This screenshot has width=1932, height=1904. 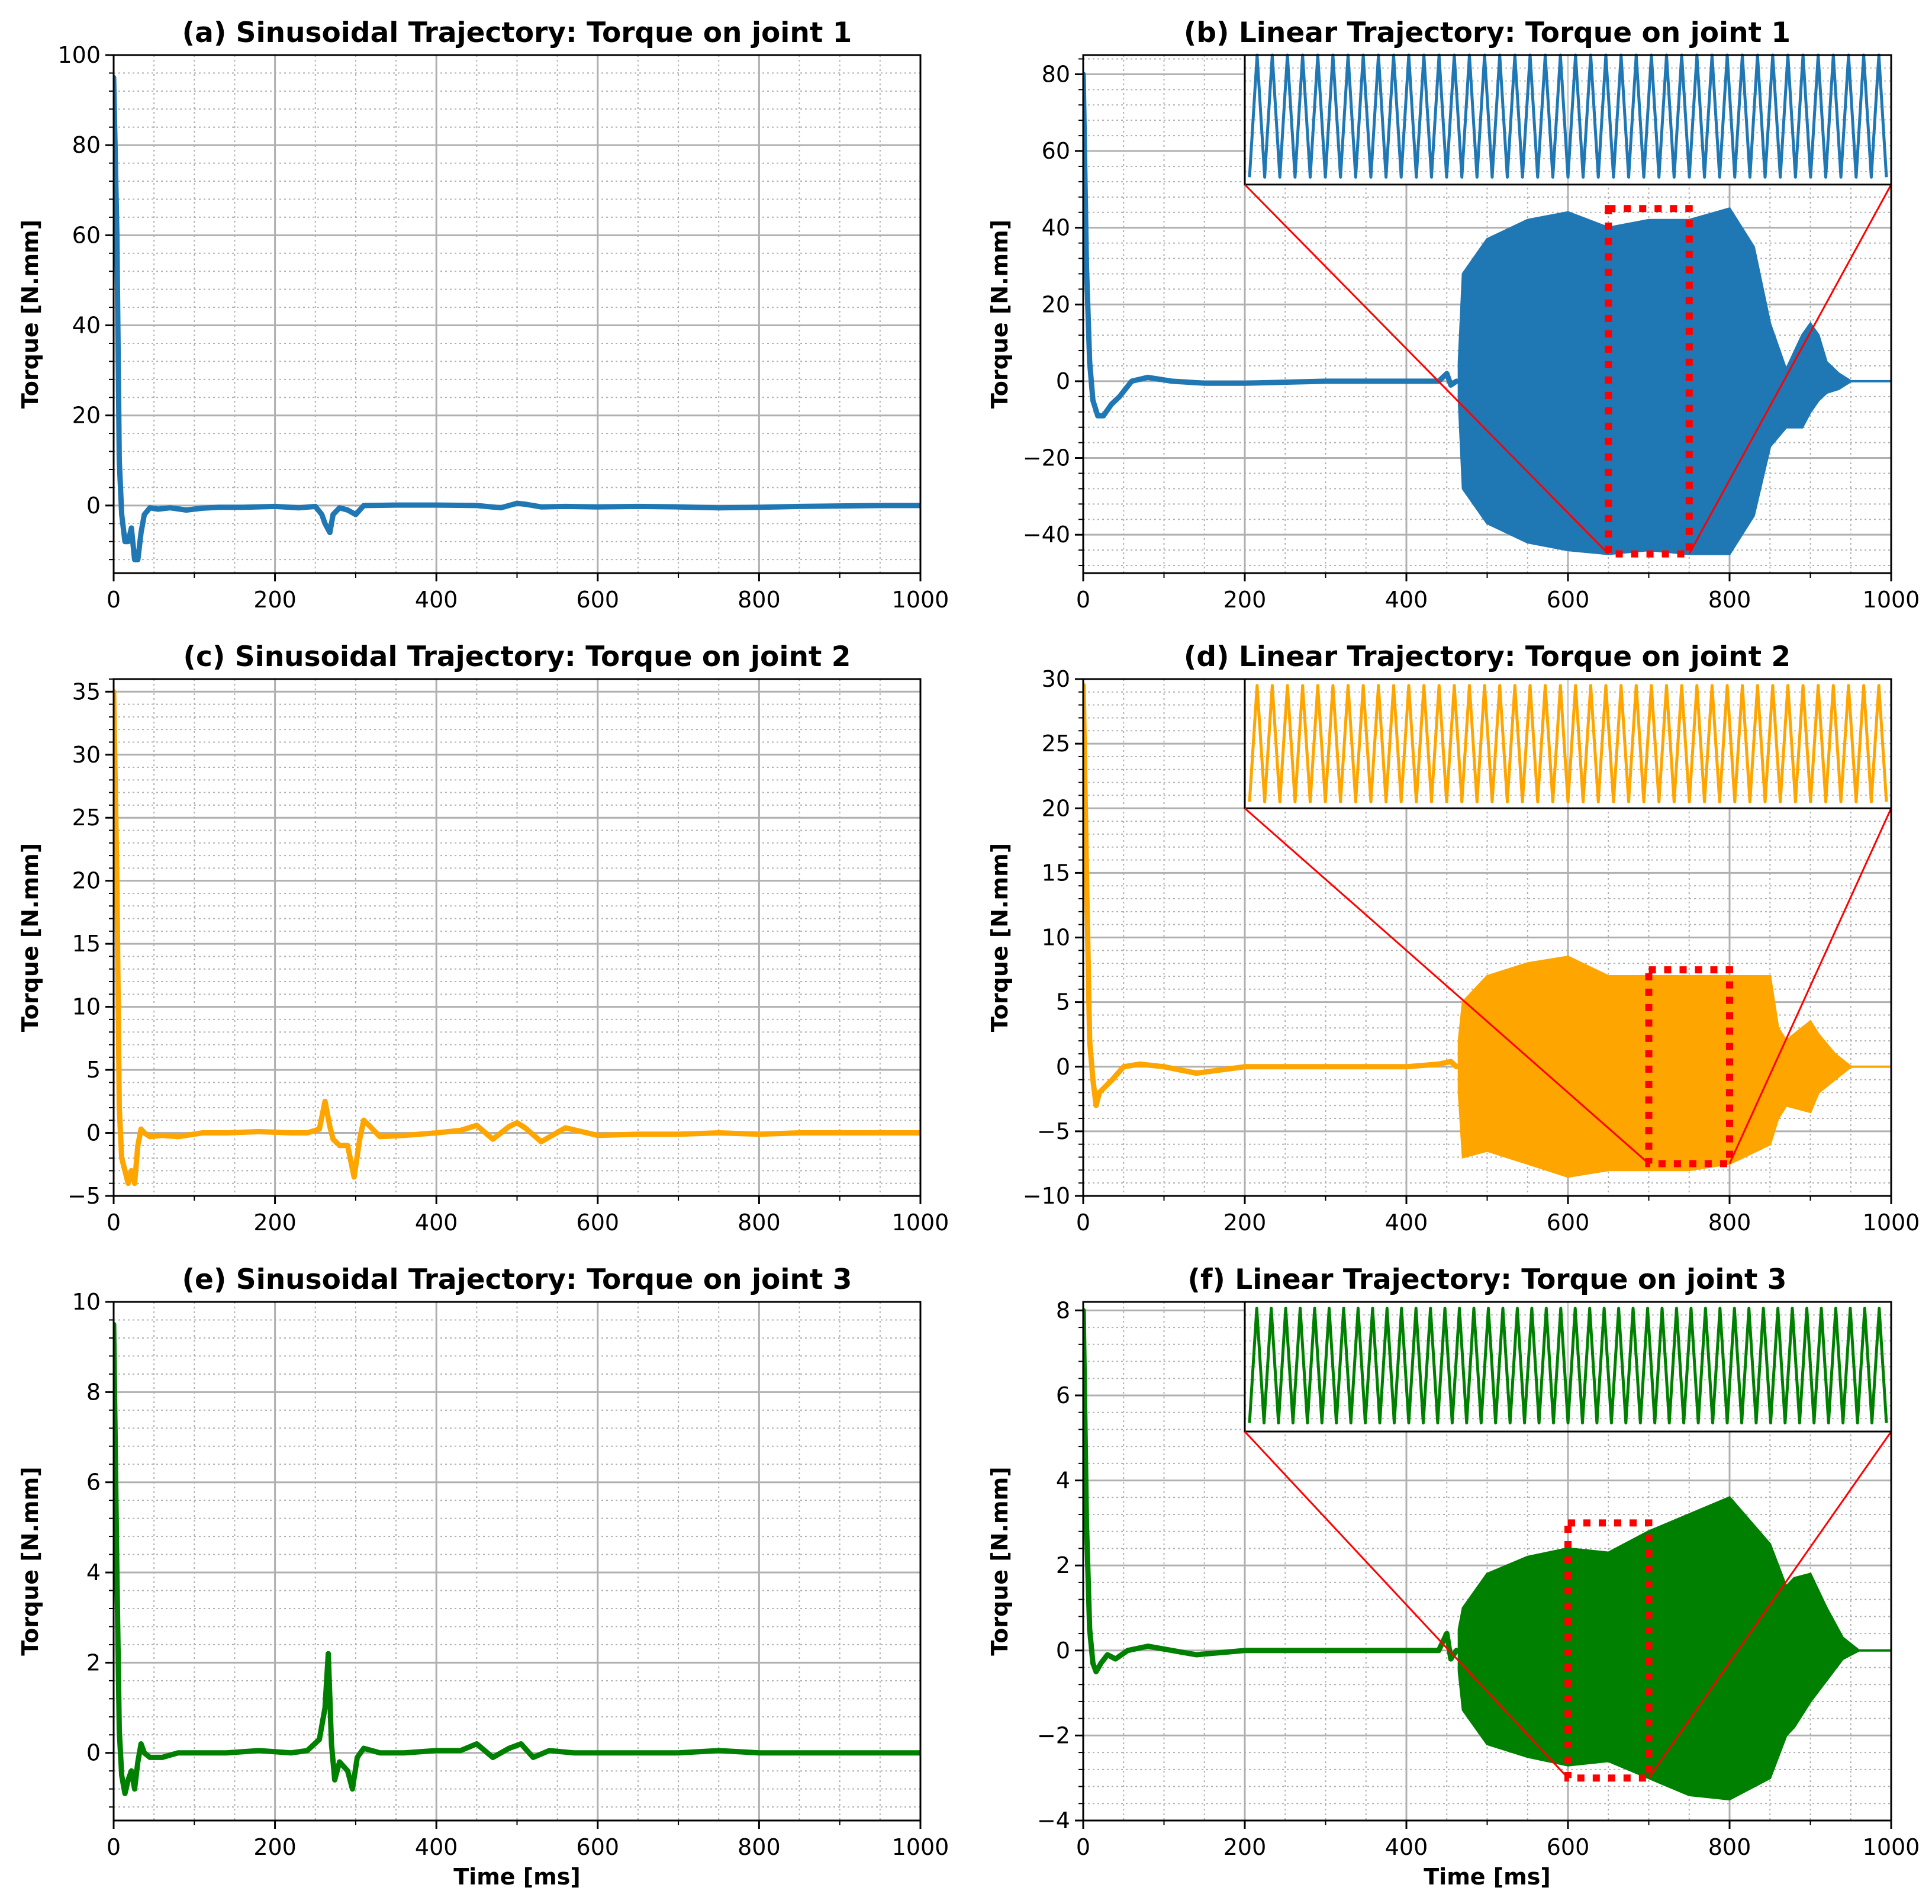 I want to click on axes-frame, so click(x=517, y=314).